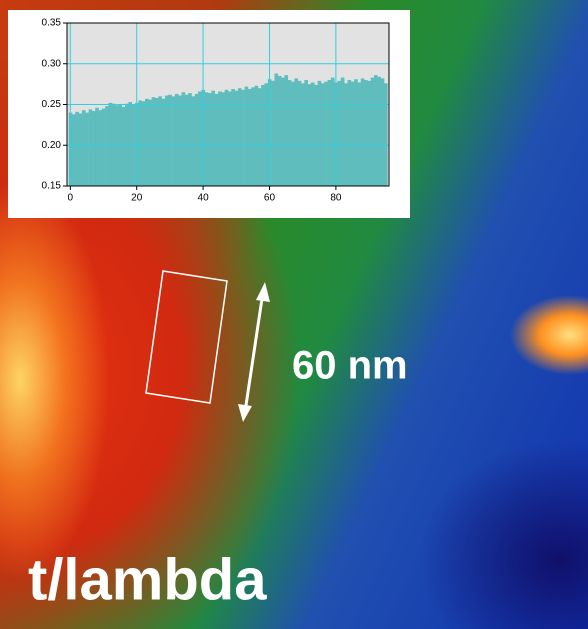 The image size is (588, 629). Describe the element at coordinates (336, 198) in the screenshot. I see `x-tick-label: 80` at that location.